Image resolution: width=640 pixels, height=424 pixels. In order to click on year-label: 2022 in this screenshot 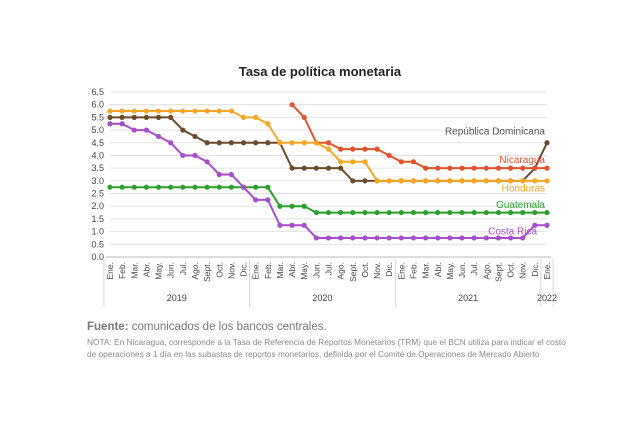, I will do `click(547, 298)`.